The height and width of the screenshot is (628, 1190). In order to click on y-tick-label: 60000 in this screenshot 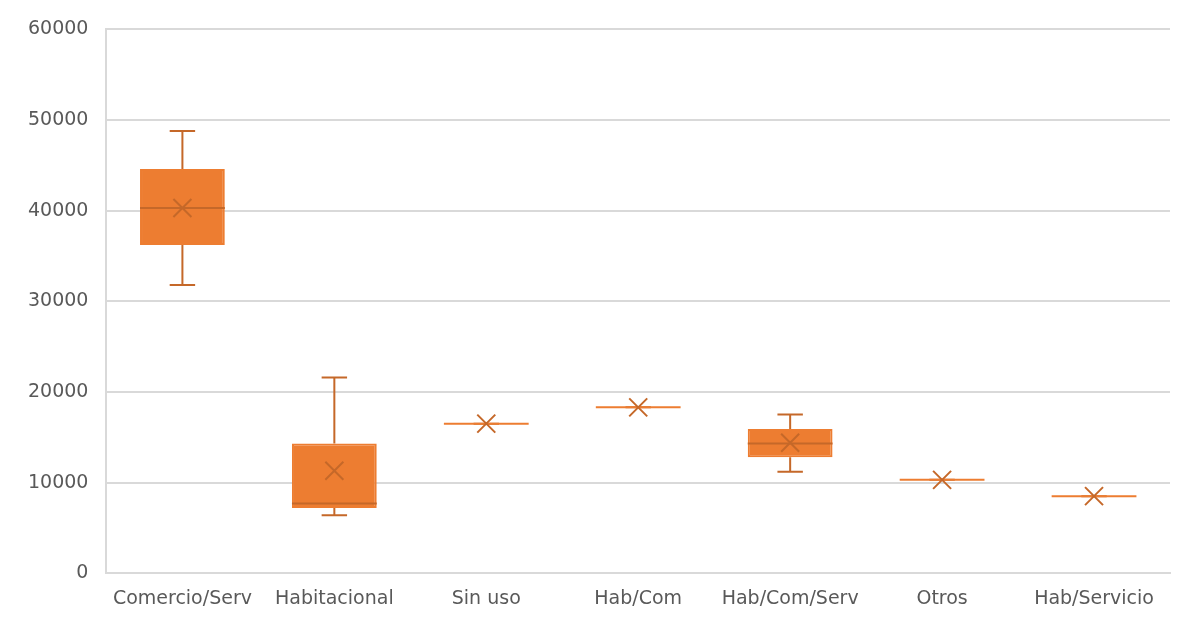, I will do `click(58, 27)`.